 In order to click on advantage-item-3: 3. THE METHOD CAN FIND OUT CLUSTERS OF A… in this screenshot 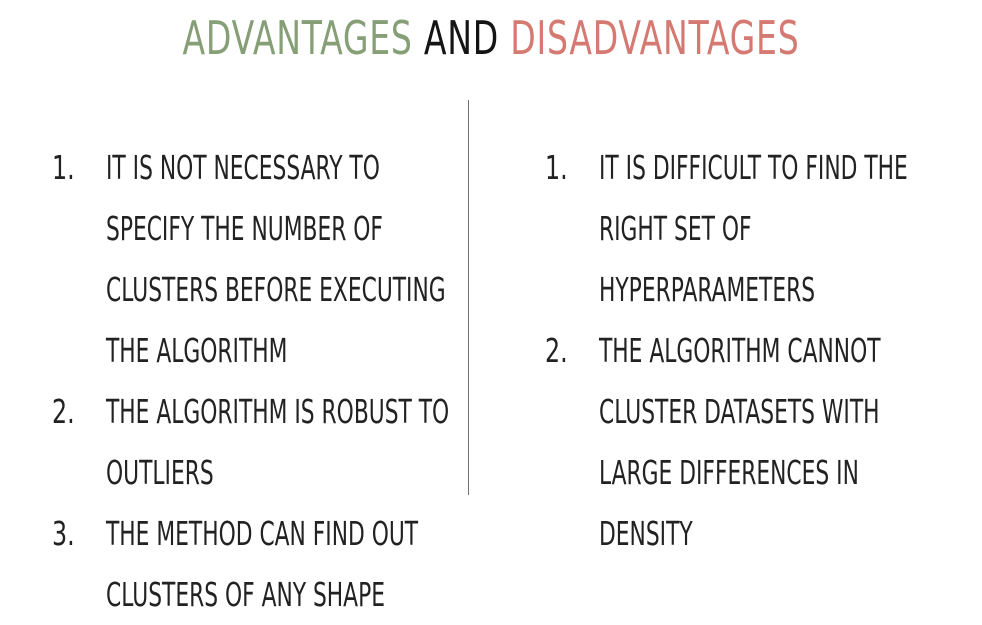, I will do `click(252, 564)`.